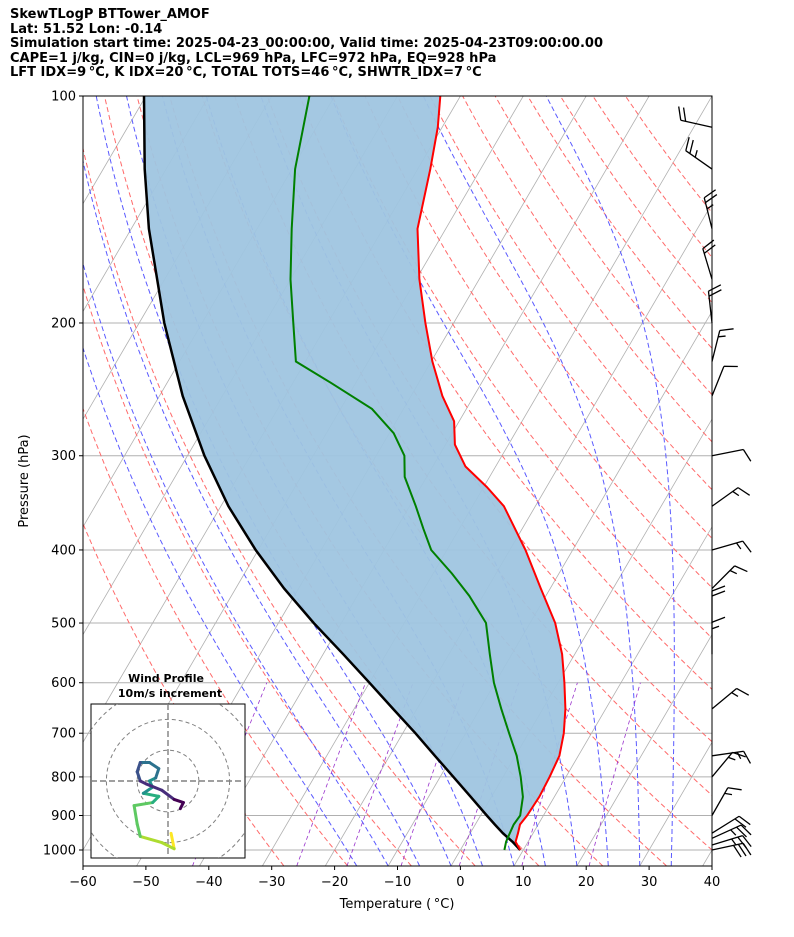  What do you see at coordinates (145, 882) in the screenshot?
I see `x-tick-label: −50` at bounding box center [145, 882].